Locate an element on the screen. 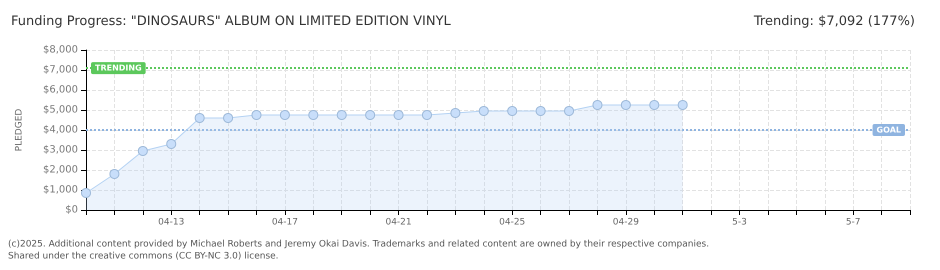  x-tick-label: 5-3 is located at coordinates (739, 223).